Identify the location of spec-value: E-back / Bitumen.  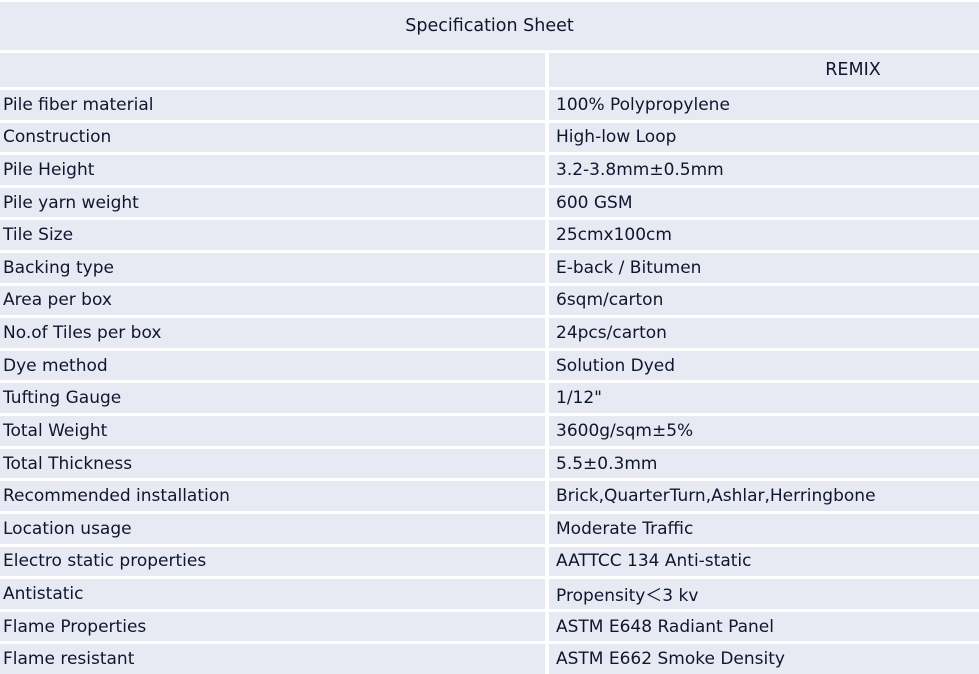
(764, 268).